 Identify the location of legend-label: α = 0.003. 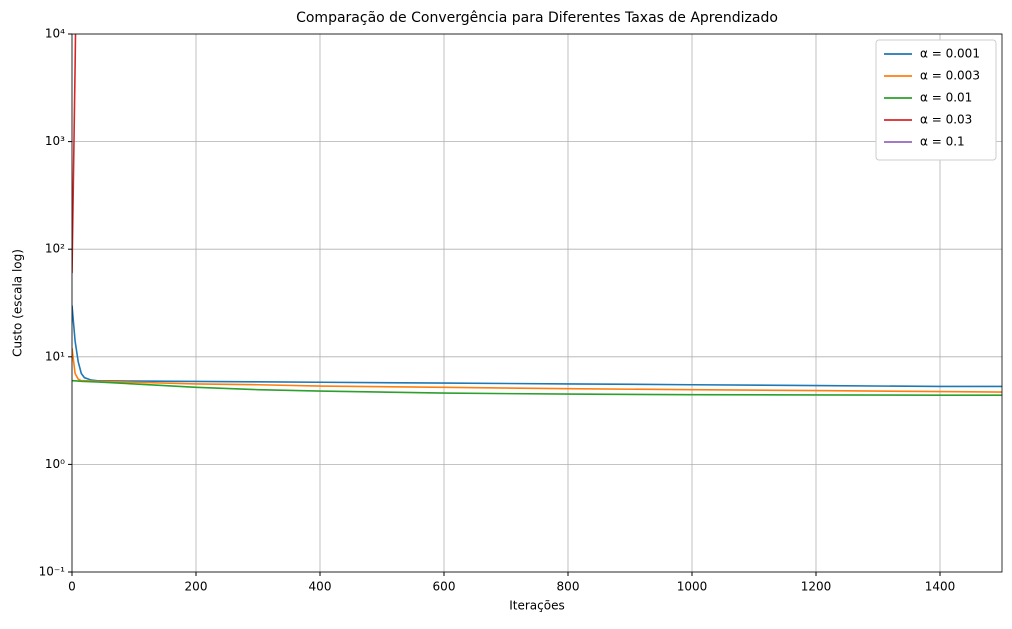
(950, 76).